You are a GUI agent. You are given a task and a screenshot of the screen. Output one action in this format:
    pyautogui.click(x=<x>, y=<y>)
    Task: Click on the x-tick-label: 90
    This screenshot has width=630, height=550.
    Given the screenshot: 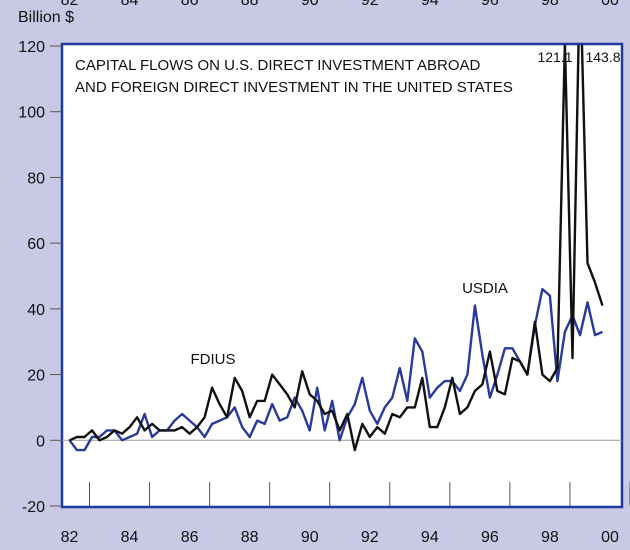 What is the action you would take?
    pyautogui.click(x=310, y=537)
    